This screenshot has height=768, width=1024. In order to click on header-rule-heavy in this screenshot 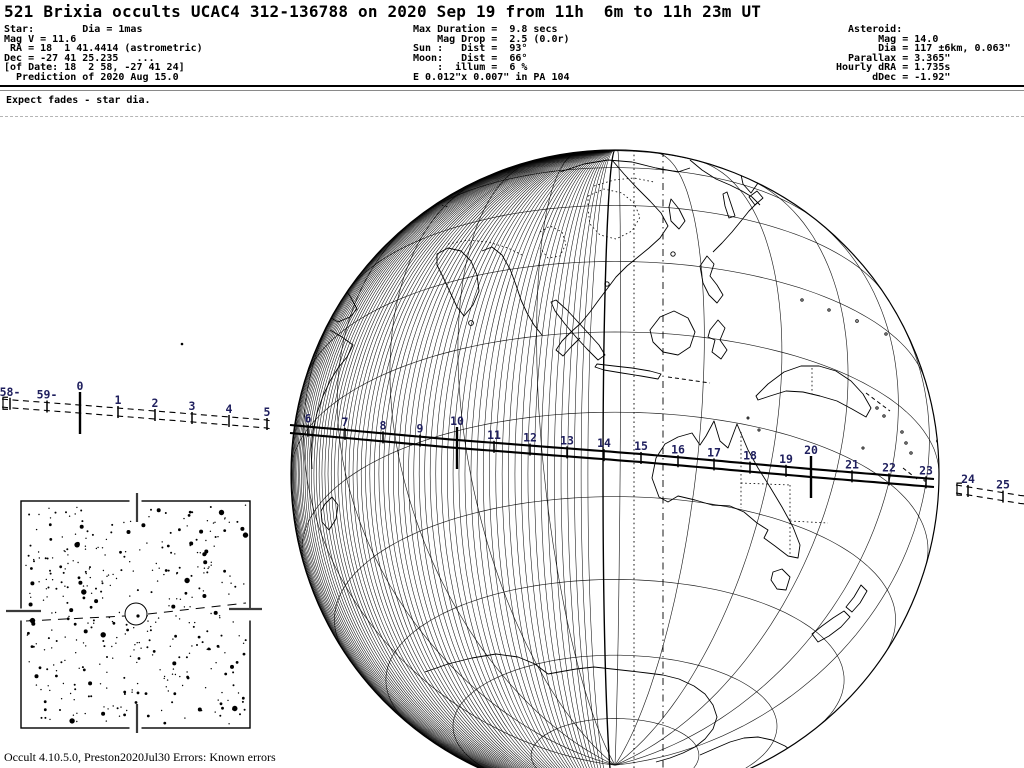, I will do `click(512, 86)`.